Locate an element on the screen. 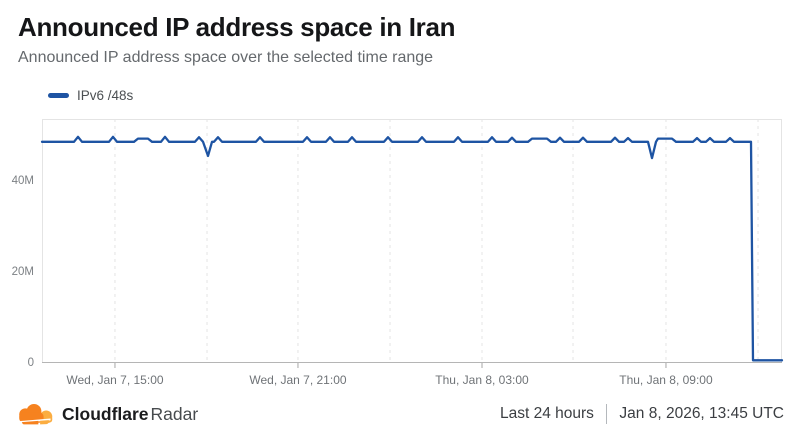 Image resolution: width=800 pixels, height=437 pixels. legend-label: IPv6 /48s is located at coordinates (105, 95).